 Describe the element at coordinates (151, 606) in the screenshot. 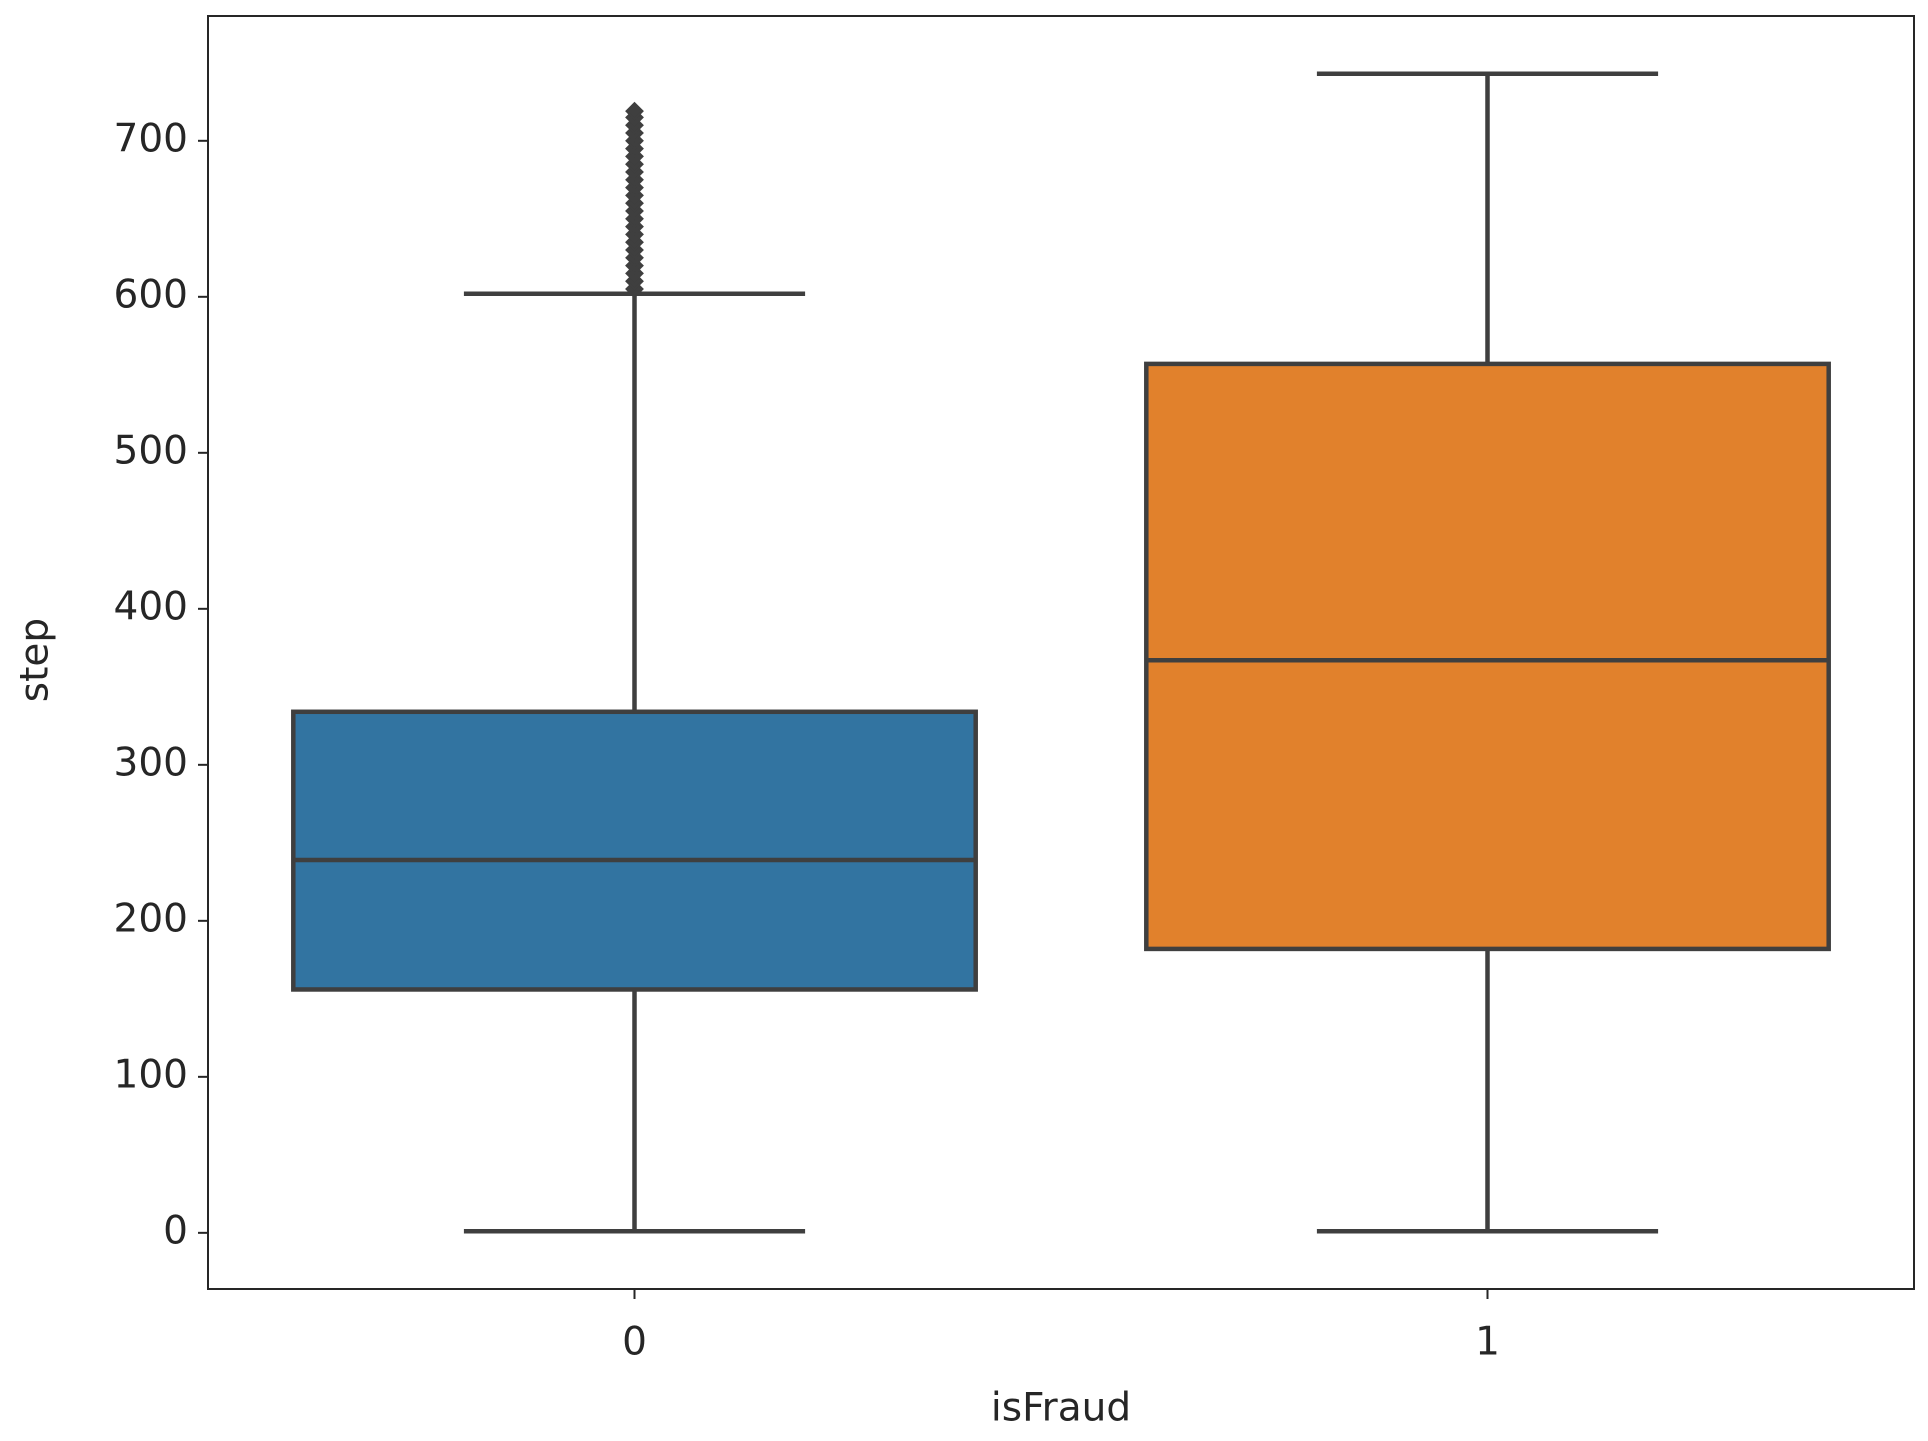

I see `y-tick-label: 400` at that location.